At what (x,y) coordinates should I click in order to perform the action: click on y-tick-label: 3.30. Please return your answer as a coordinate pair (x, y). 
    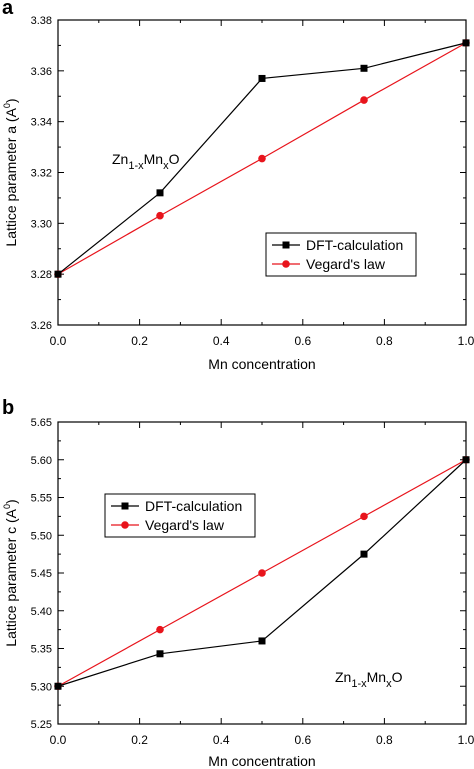
    Looking at the image, I should click on (41, 224).